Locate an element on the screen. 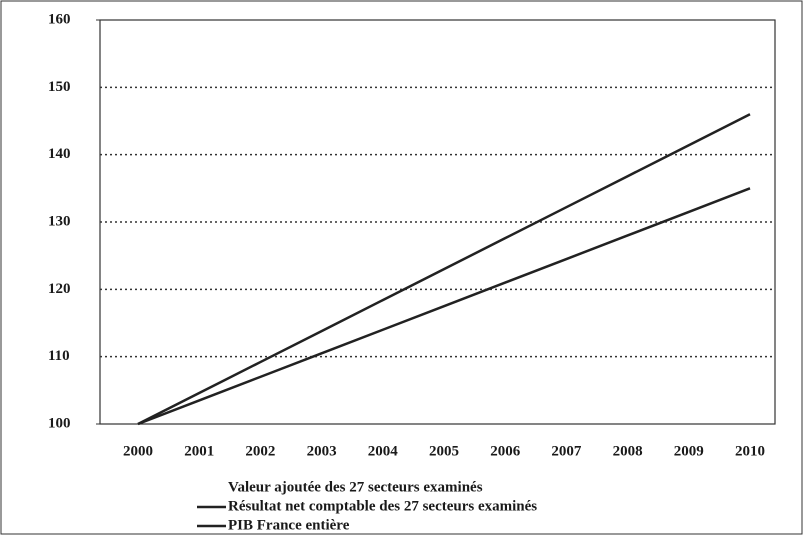 Image resolution: width=803 pixels, height=535 pixels. x-tick-label: 2004 is located at coordinates (383, 451).